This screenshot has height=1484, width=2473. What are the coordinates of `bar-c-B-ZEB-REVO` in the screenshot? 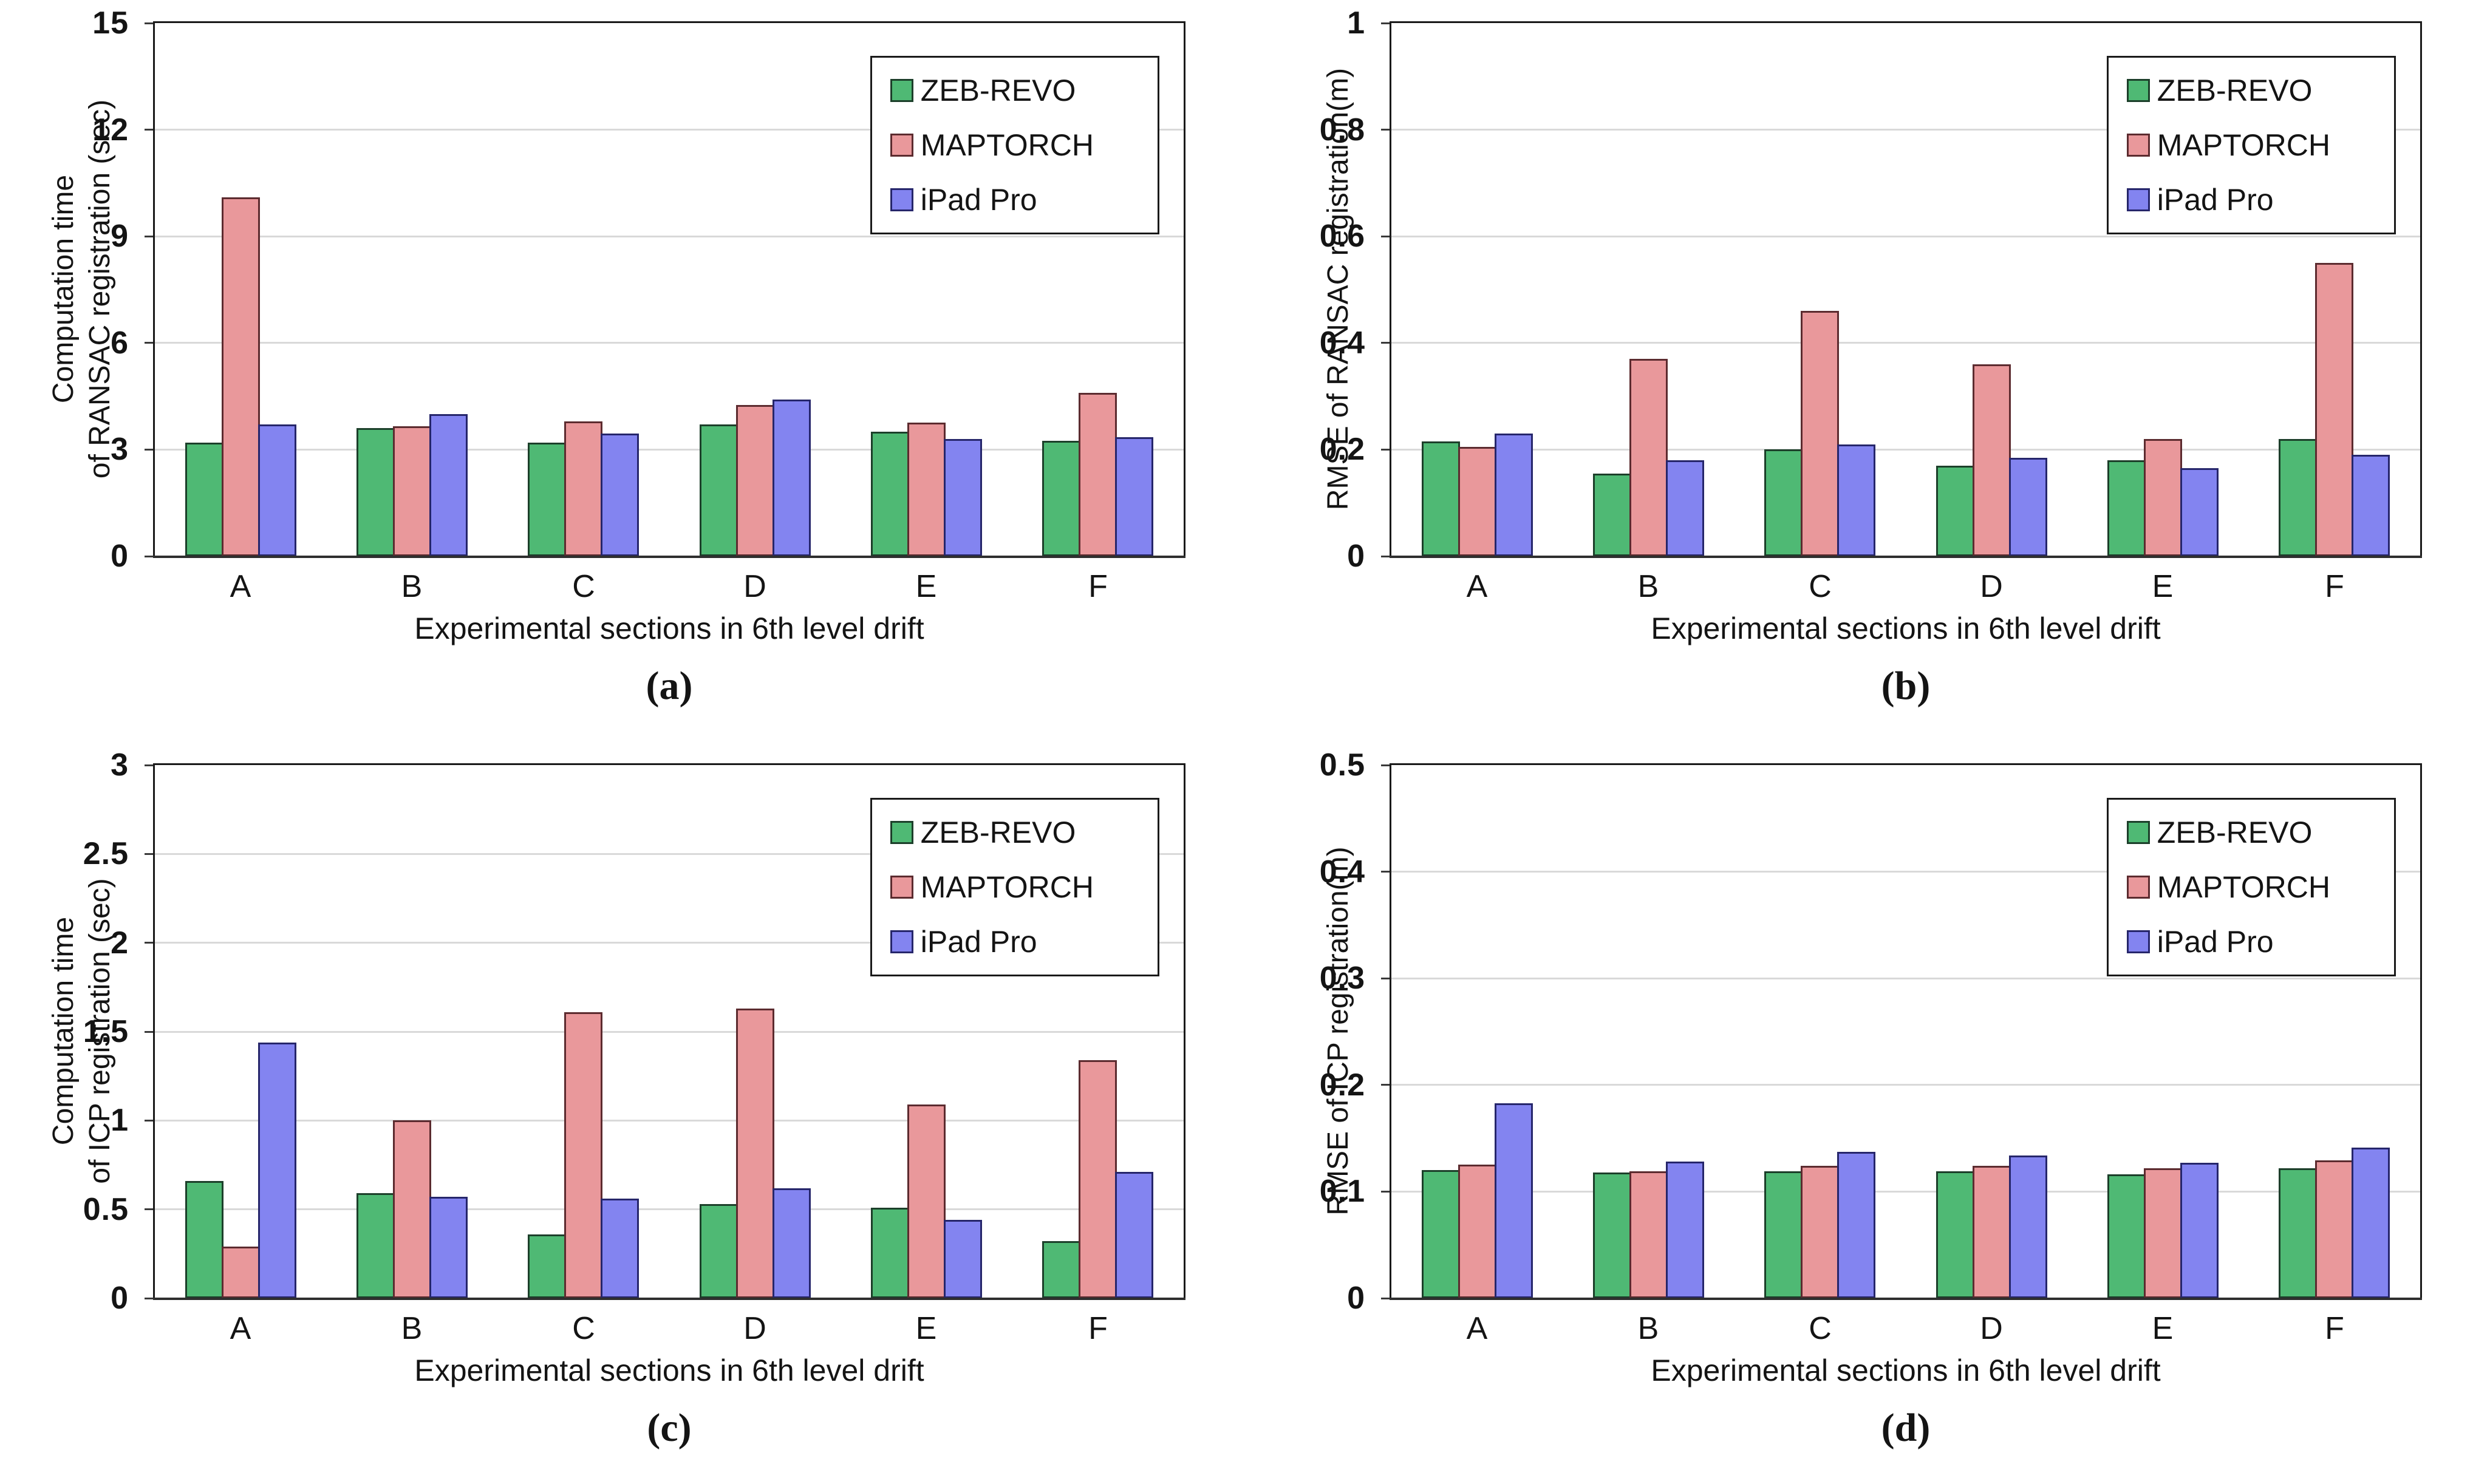 It's located at (375, 1245).